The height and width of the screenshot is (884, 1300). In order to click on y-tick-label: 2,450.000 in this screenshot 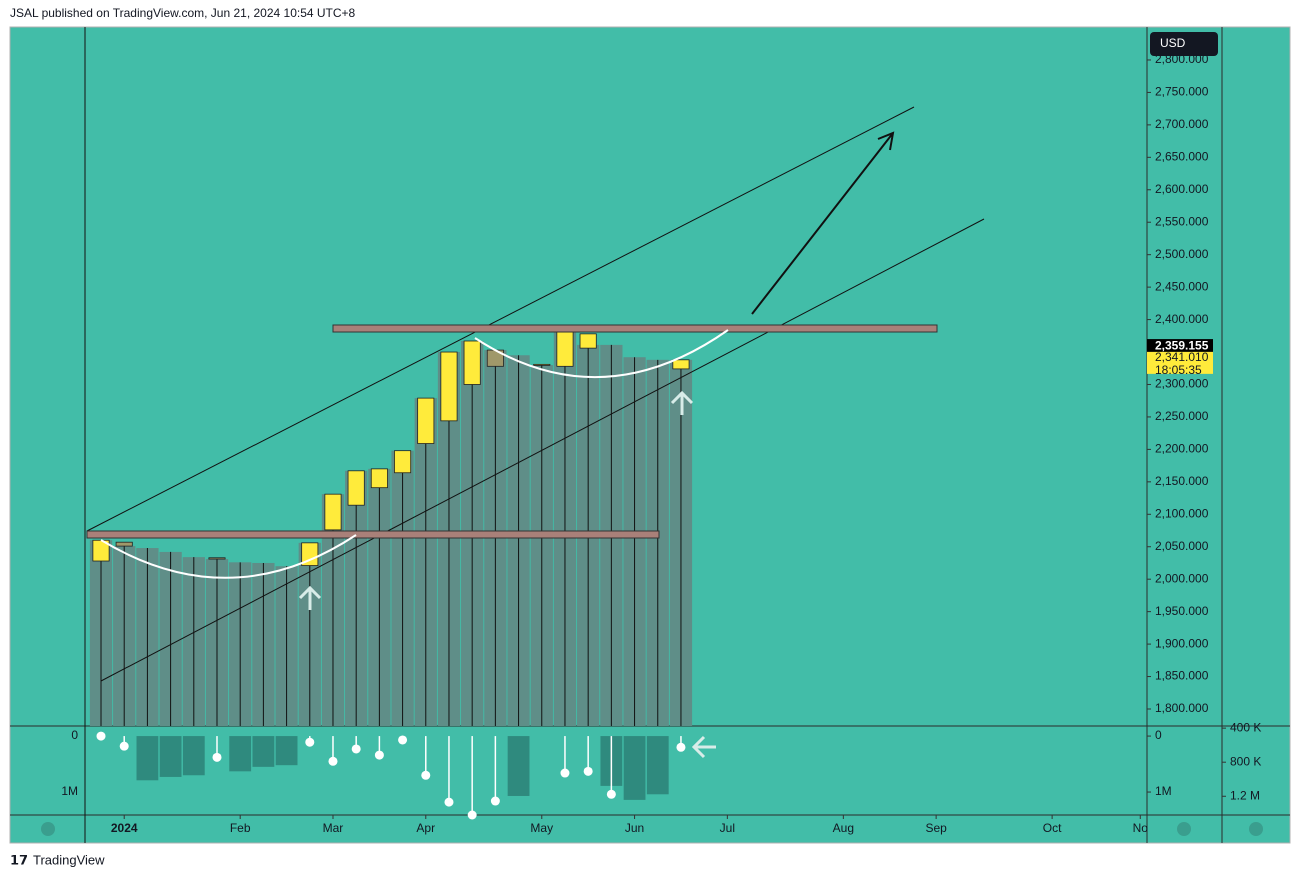, I will do `click(1182, 286)`.